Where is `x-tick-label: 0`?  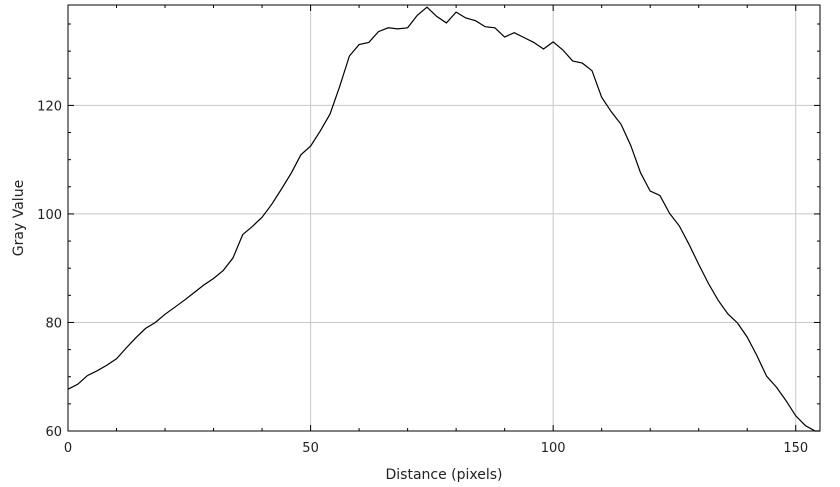
x-tick-label: 0 is located at coordinates (68, 448).